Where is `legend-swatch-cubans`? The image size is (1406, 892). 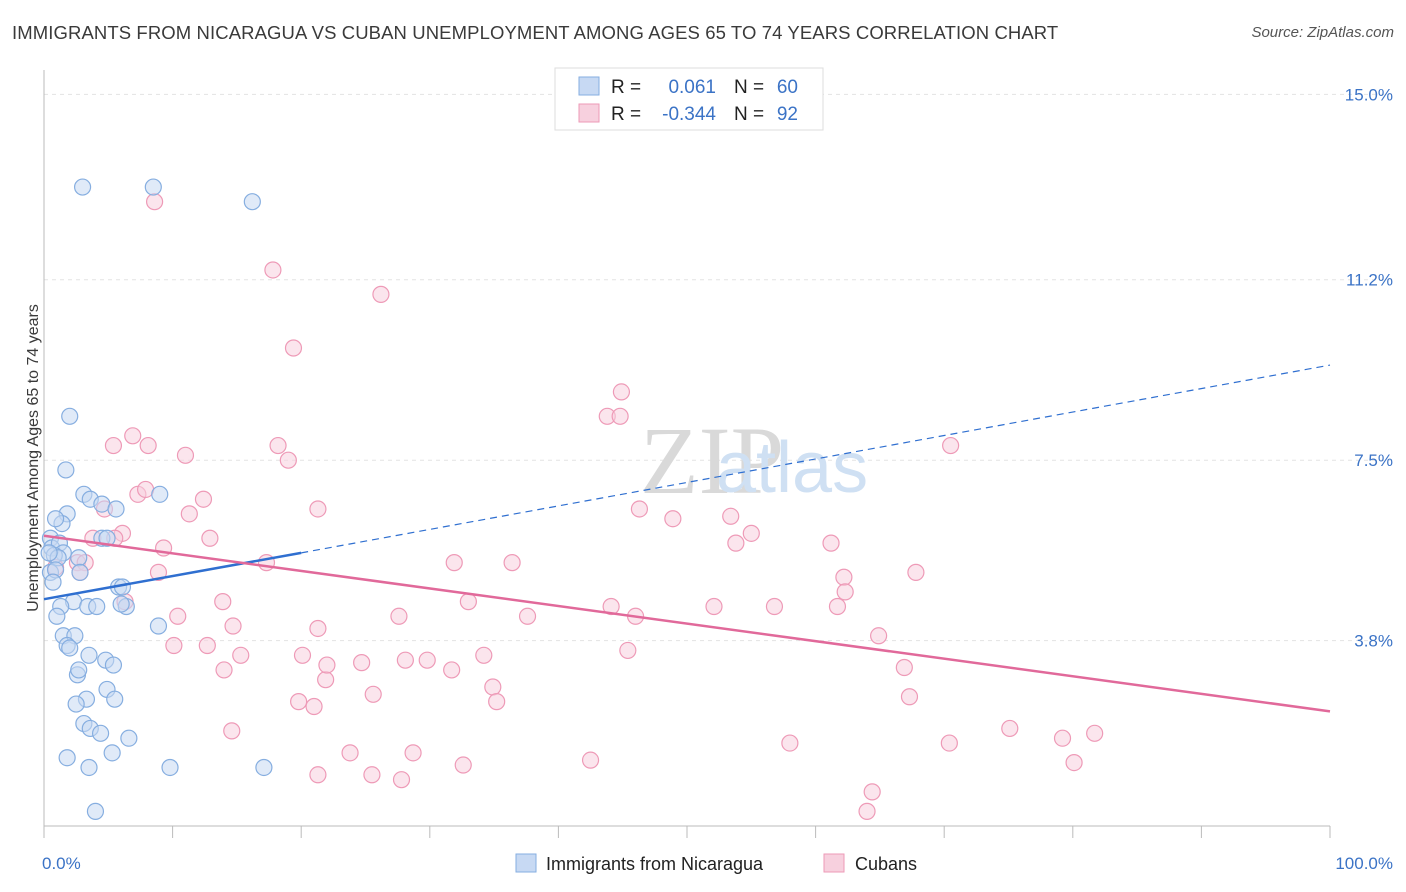 legend-swatch-cubans is located at coordinates (834, 863).